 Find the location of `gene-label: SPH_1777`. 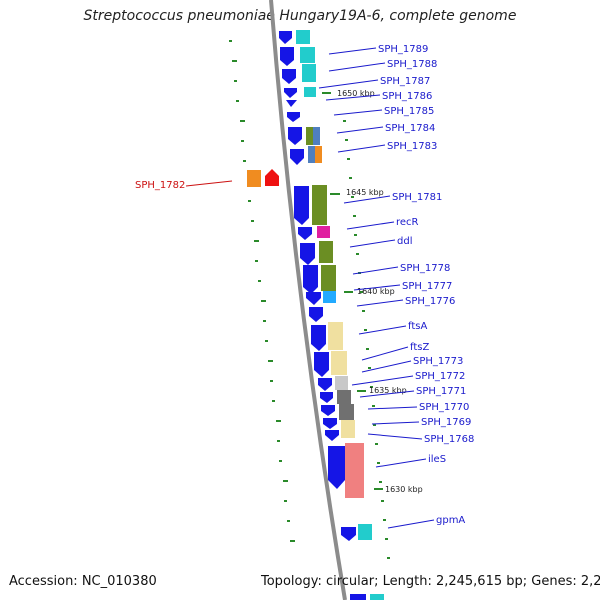

gene-label: SPH_1777 is located at coordinates (427, 286).